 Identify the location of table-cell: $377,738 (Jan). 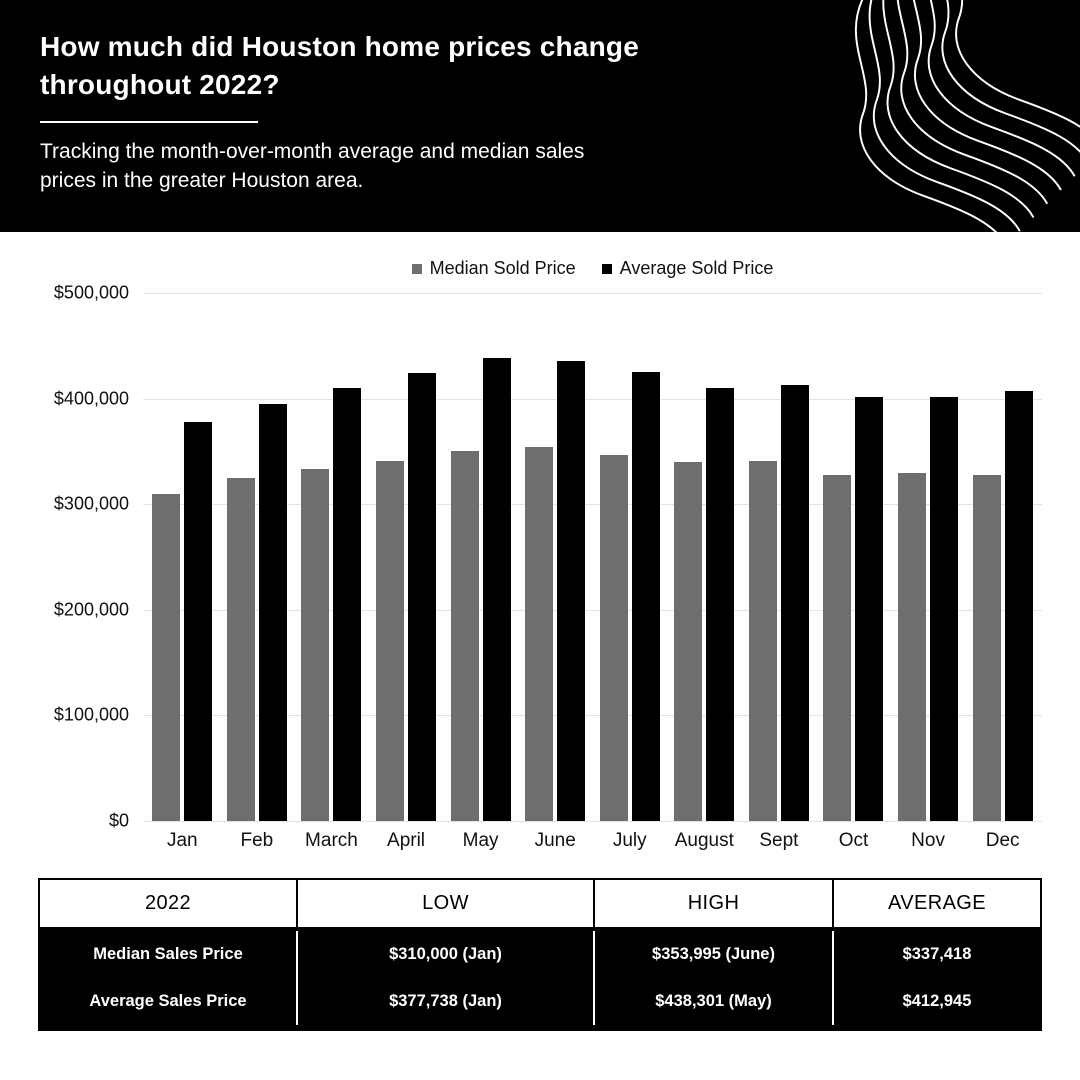
(446, 1001).